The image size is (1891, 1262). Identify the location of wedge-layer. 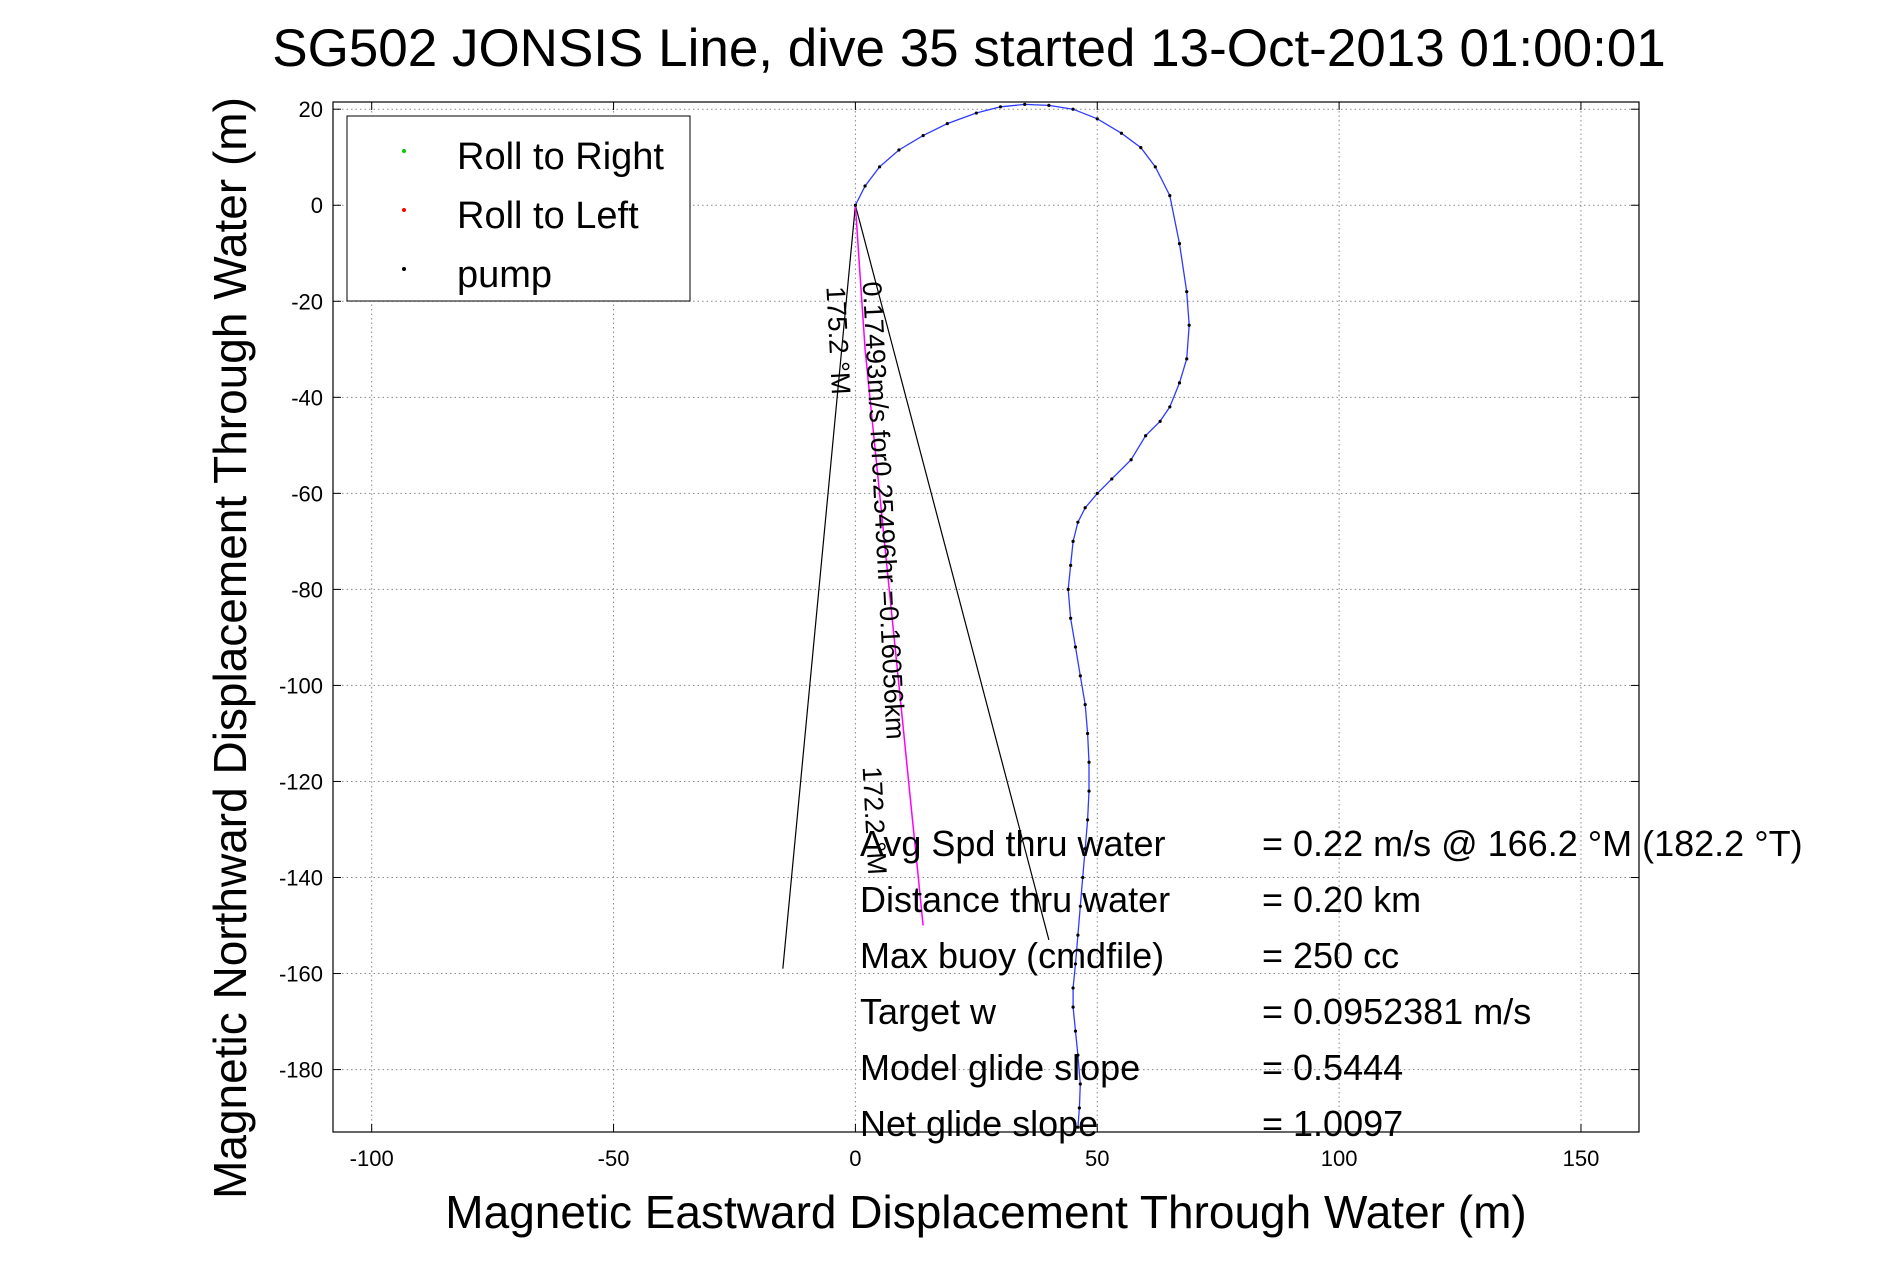
(916, 587).